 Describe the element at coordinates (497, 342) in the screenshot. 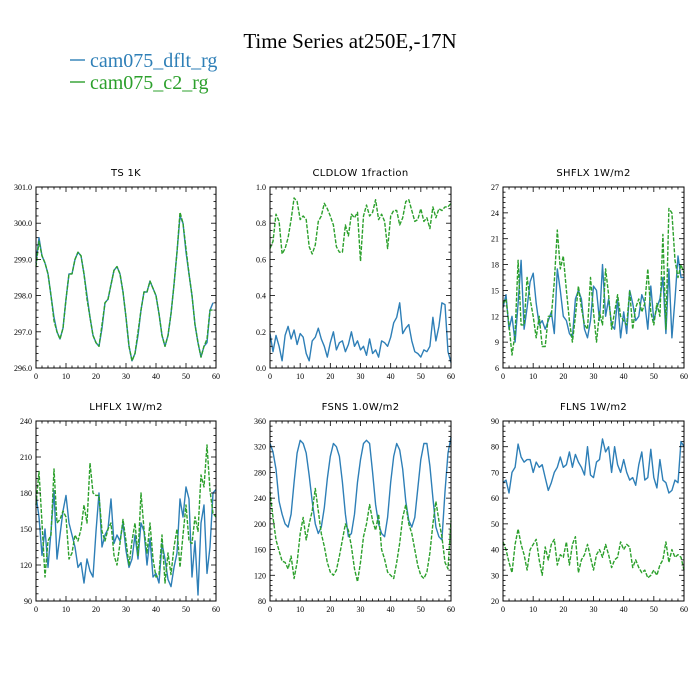

I see `y-tick-label: 9` at that location.